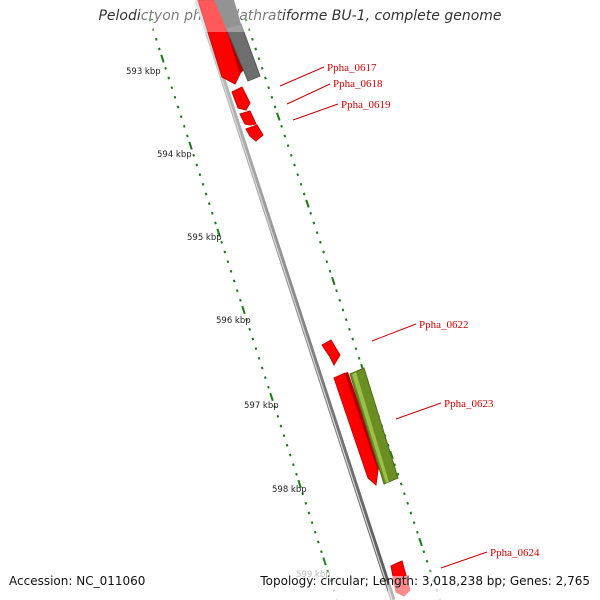  What do you see at coordinates (77, 581) in the screenshot?
I see `accession-text: Accession: NC_011060` at bounding box center [77, 581].